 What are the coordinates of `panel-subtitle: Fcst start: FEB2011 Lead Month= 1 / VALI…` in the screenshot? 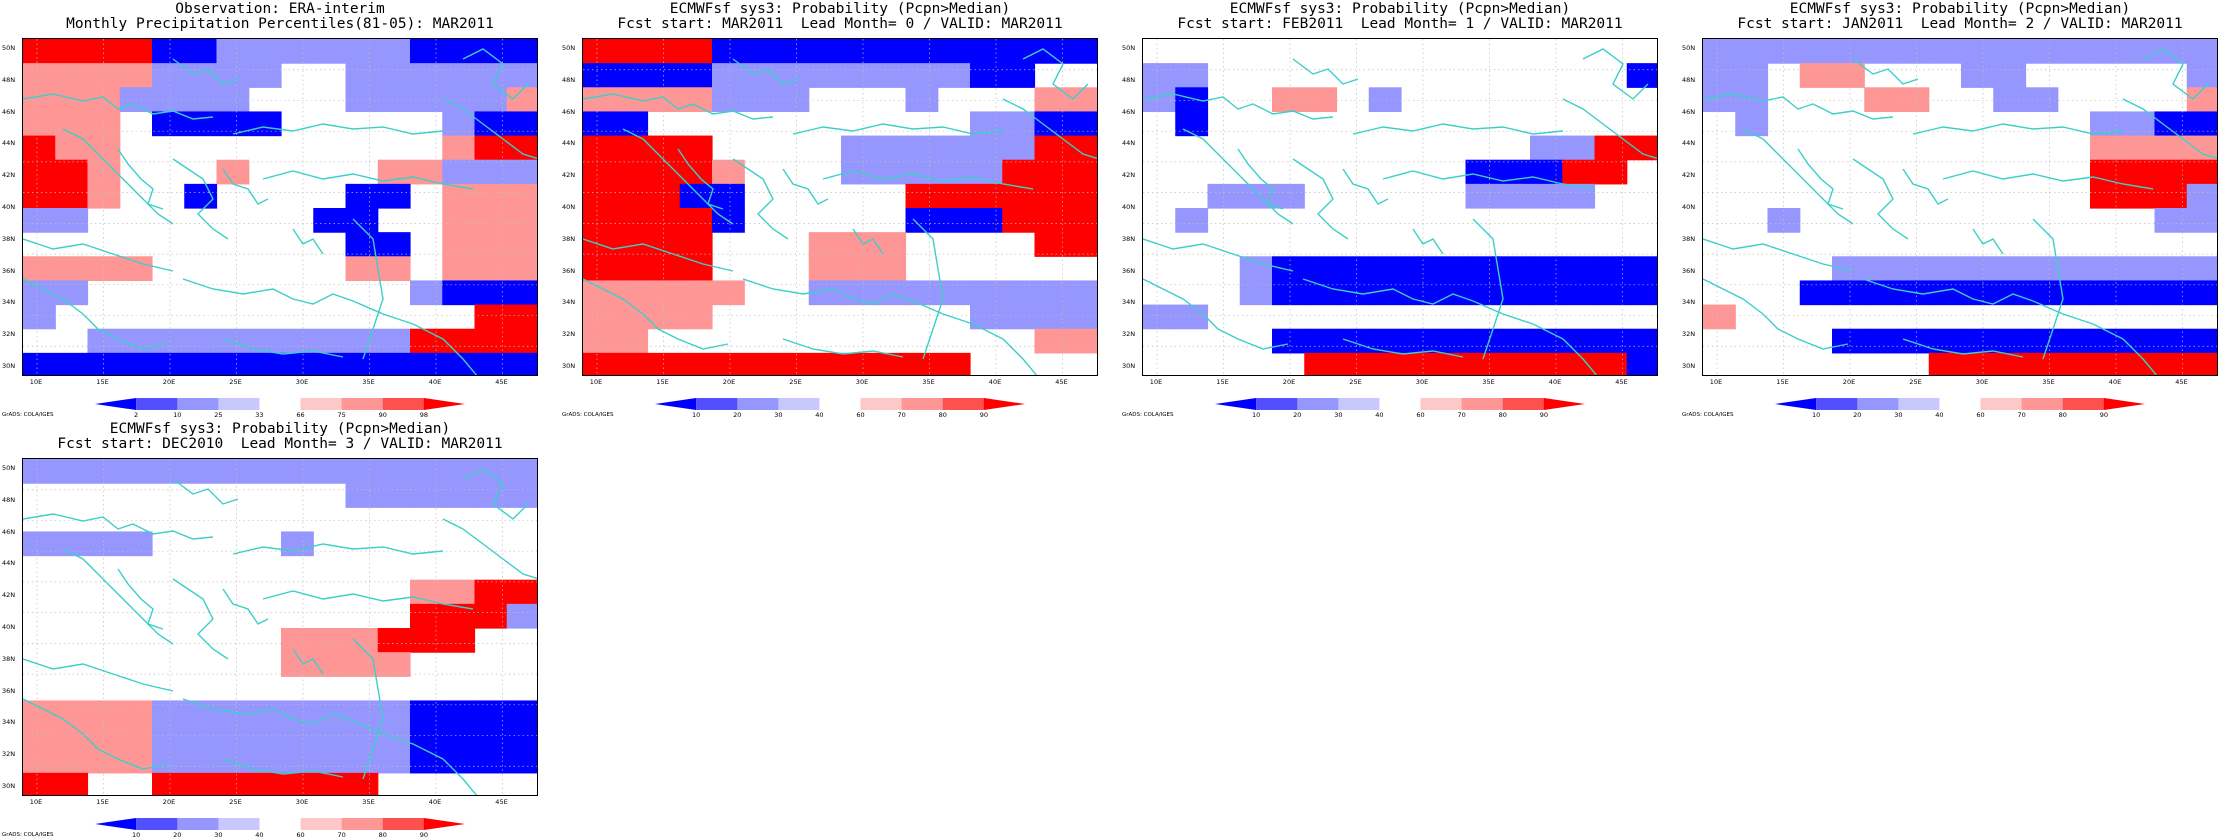 It's located at (1400, 24).